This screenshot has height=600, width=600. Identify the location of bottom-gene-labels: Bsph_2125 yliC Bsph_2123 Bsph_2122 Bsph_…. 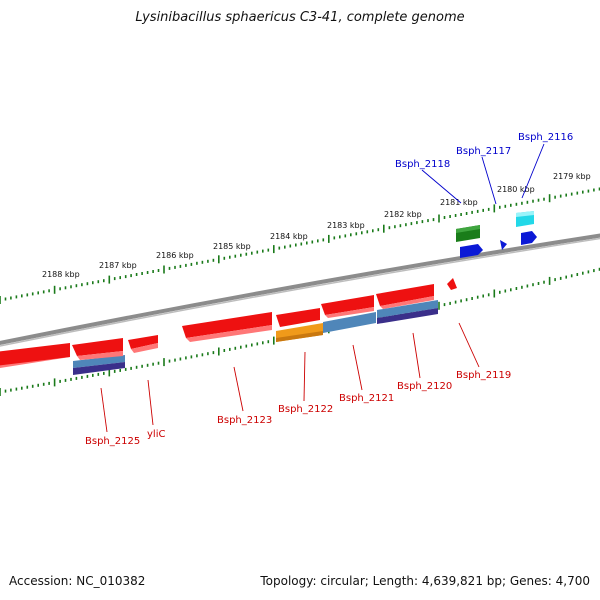
(298, 408).